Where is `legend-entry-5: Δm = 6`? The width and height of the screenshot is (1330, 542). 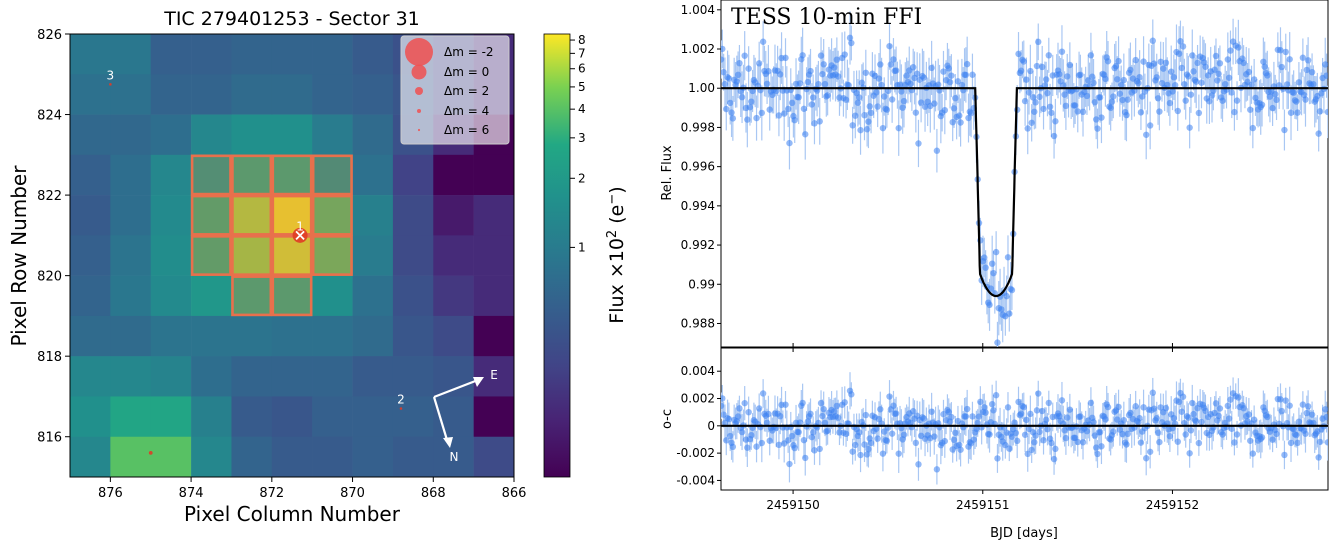
legend-entry-5: Δm = 6 is located at coordinates (466, 130).